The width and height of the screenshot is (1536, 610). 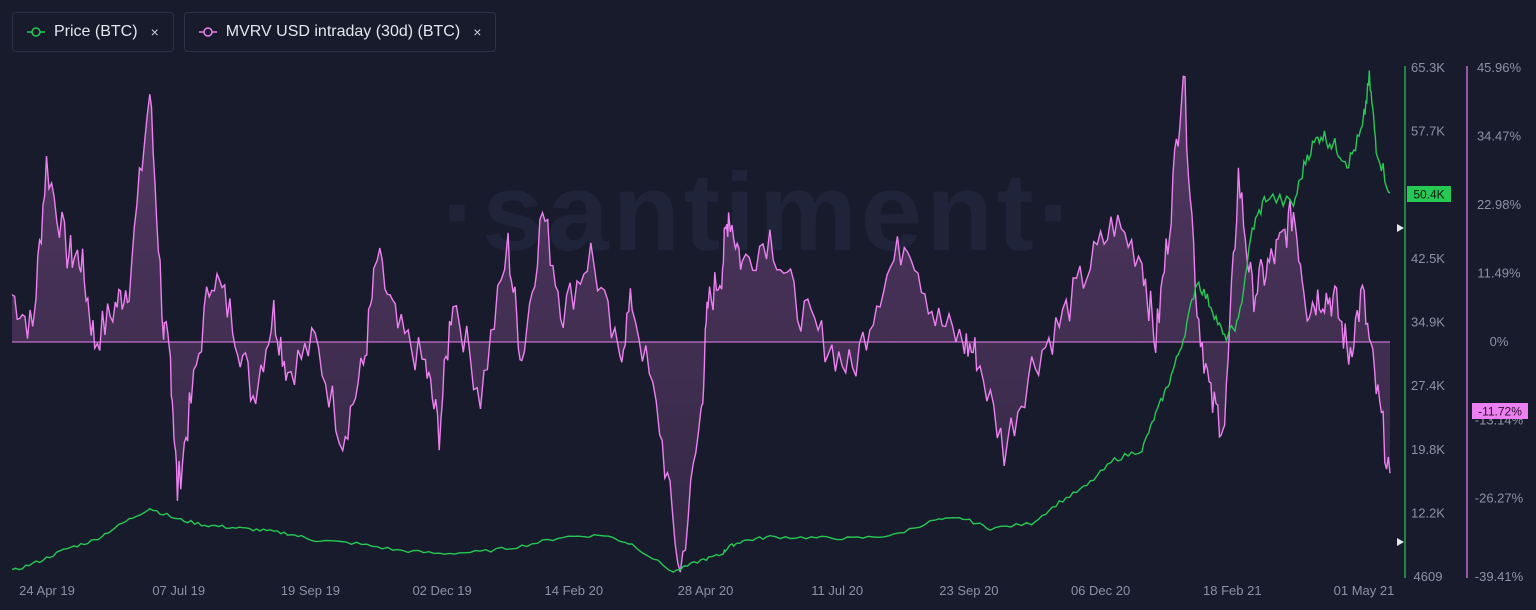 What do you see at coordinates (1499, 273) in the screenshot?
I see `mvrv-tick-label: 11.49%` at bounding box center [1499, 273].